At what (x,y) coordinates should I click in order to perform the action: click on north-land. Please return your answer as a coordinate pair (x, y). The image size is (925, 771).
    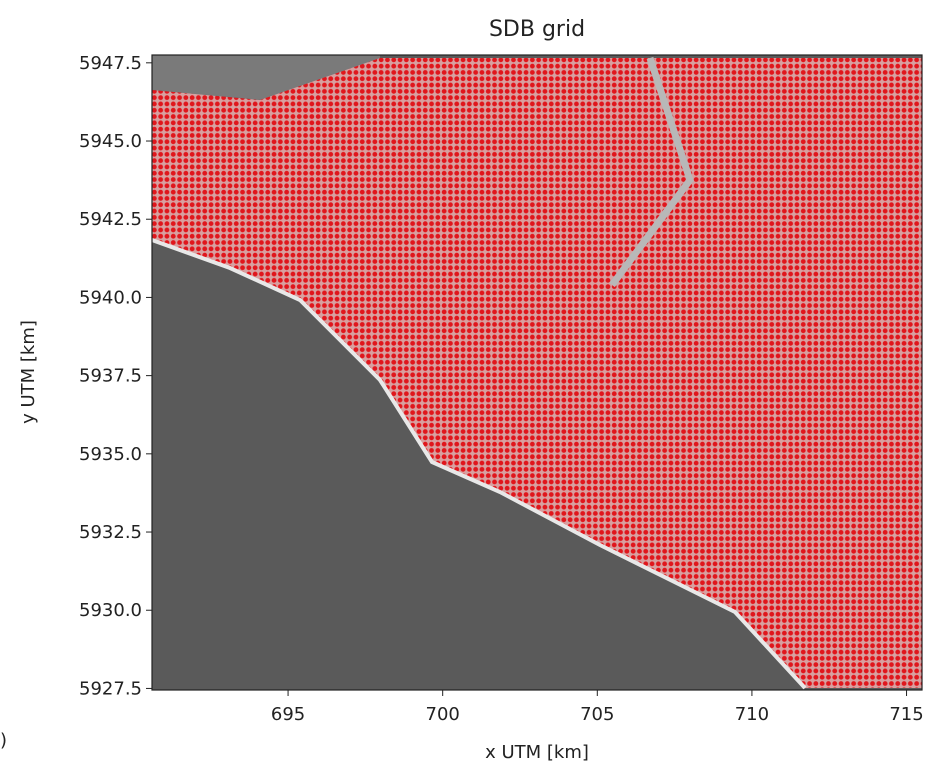
    Looking at the image, I should click on (266, 77).